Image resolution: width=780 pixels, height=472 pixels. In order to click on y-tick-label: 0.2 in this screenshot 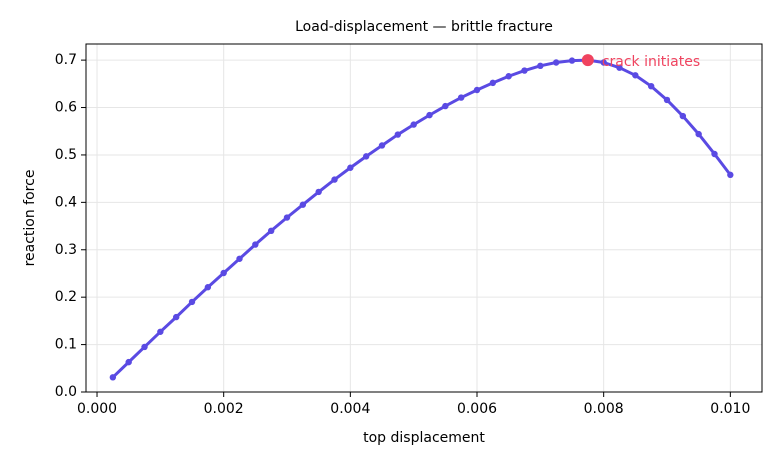, I will do `click(66, 297)`.